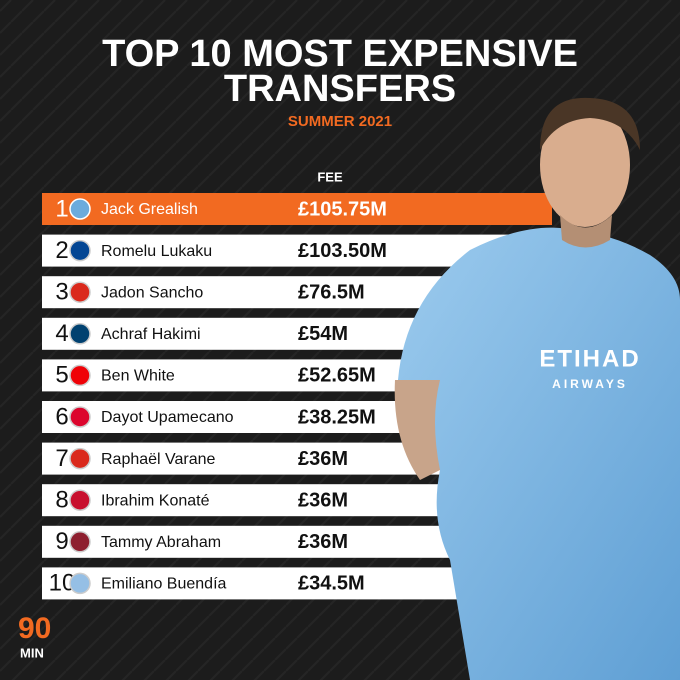  What do you see at coordinates (340, 54) in the screenshot?
I see `title-line: TOP 10 MOST EXPENSIVE` at bounding box center [340, 54].